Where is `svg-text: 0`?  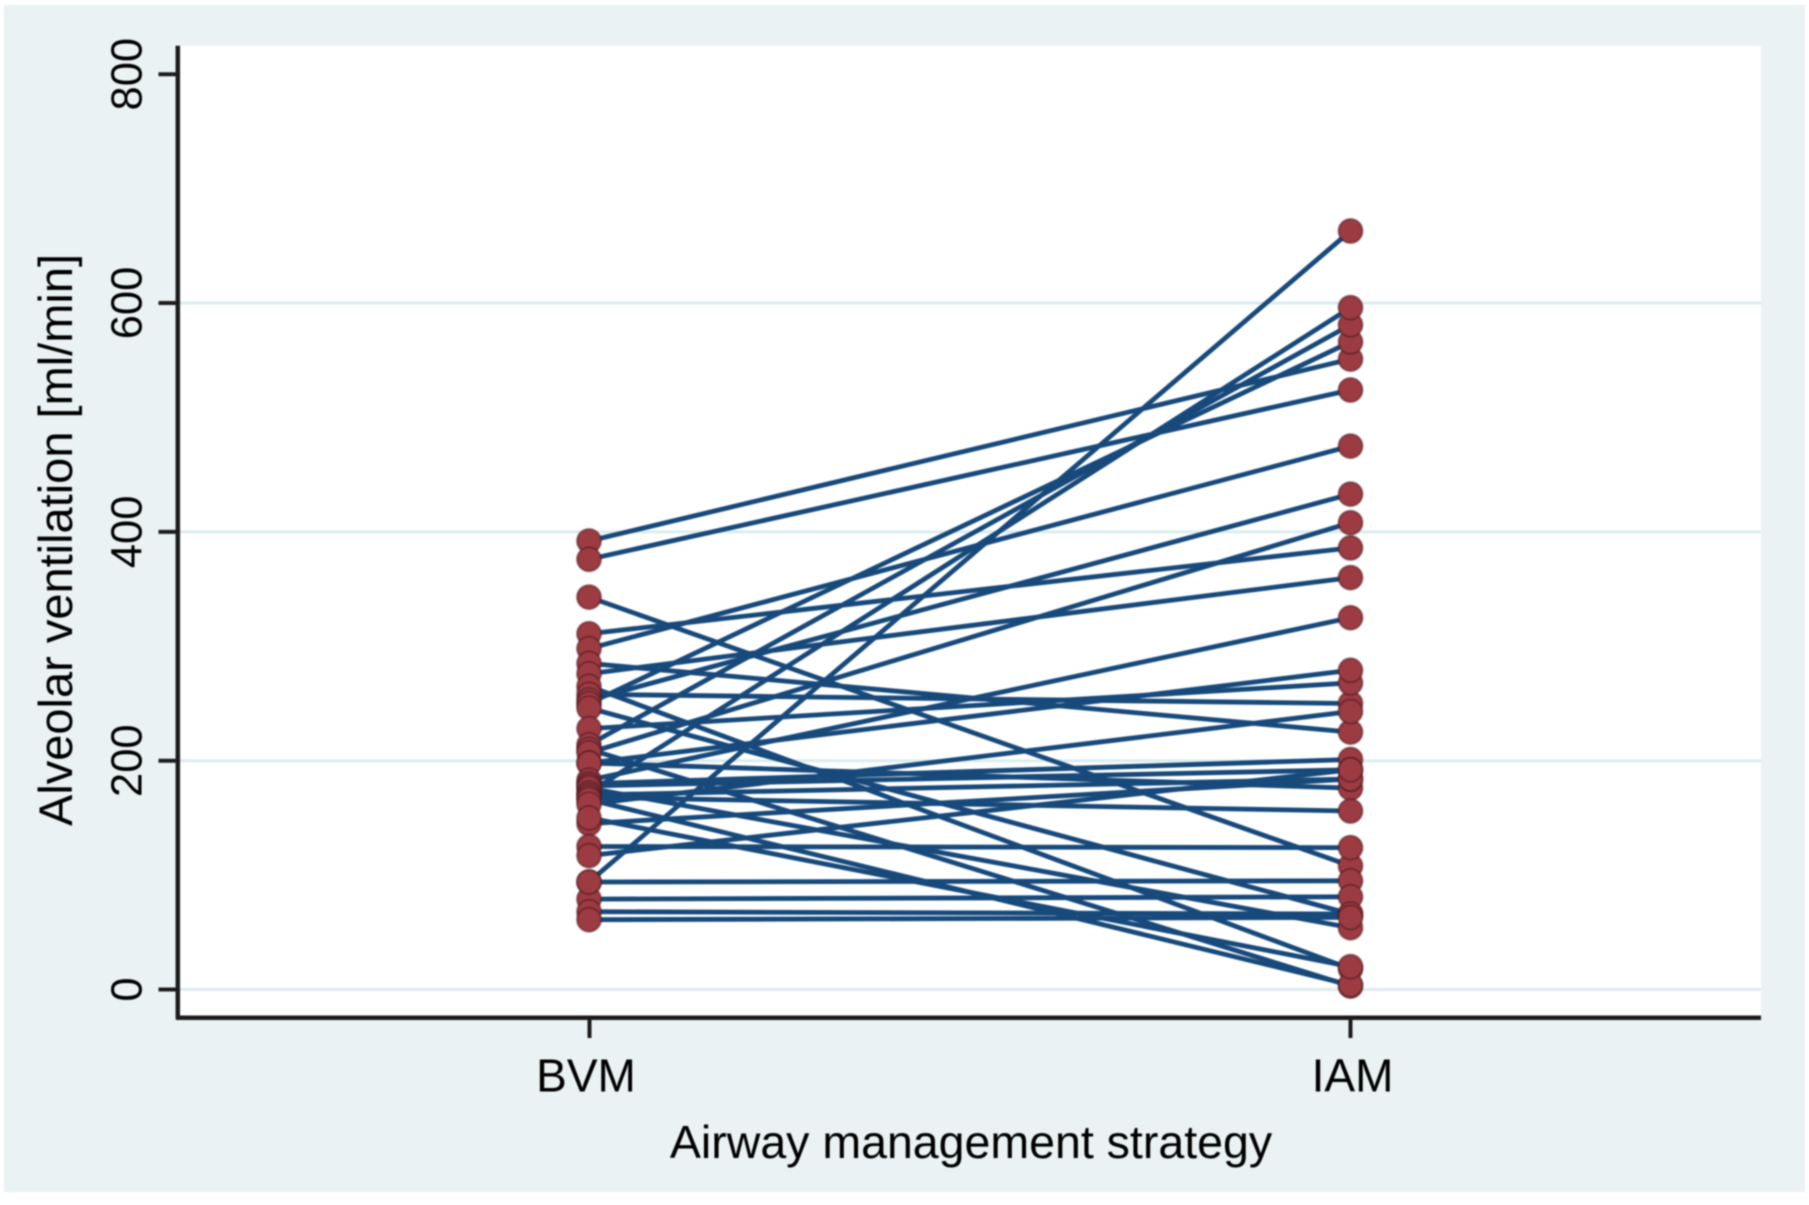
svg-text: 0 is located at coordinates (128, 989).